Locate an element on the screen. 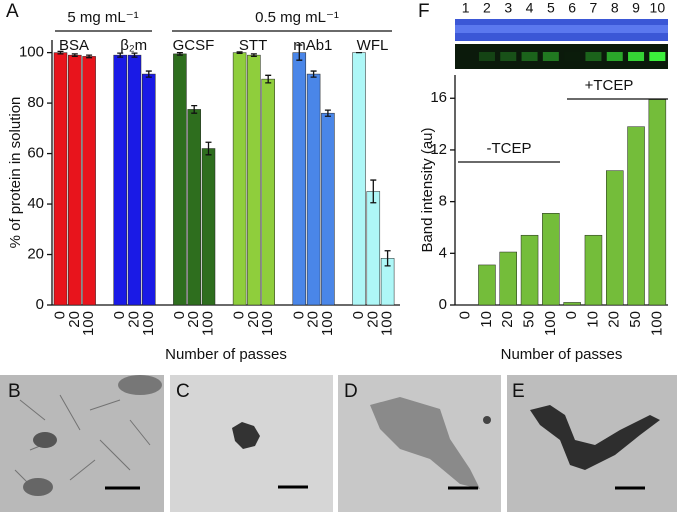 The height and width of the screenshot is (512, 677). y-tick-label: 80 is located at coordinates (35, 102).